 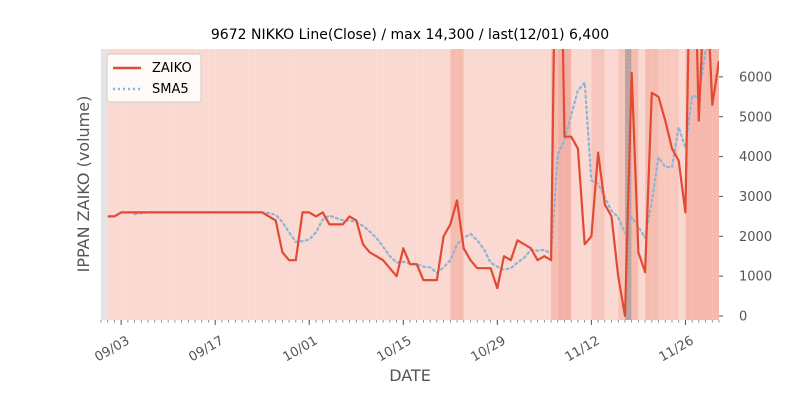 I want to click on x-tick-label: 11/26, so click(x=677, y=349).